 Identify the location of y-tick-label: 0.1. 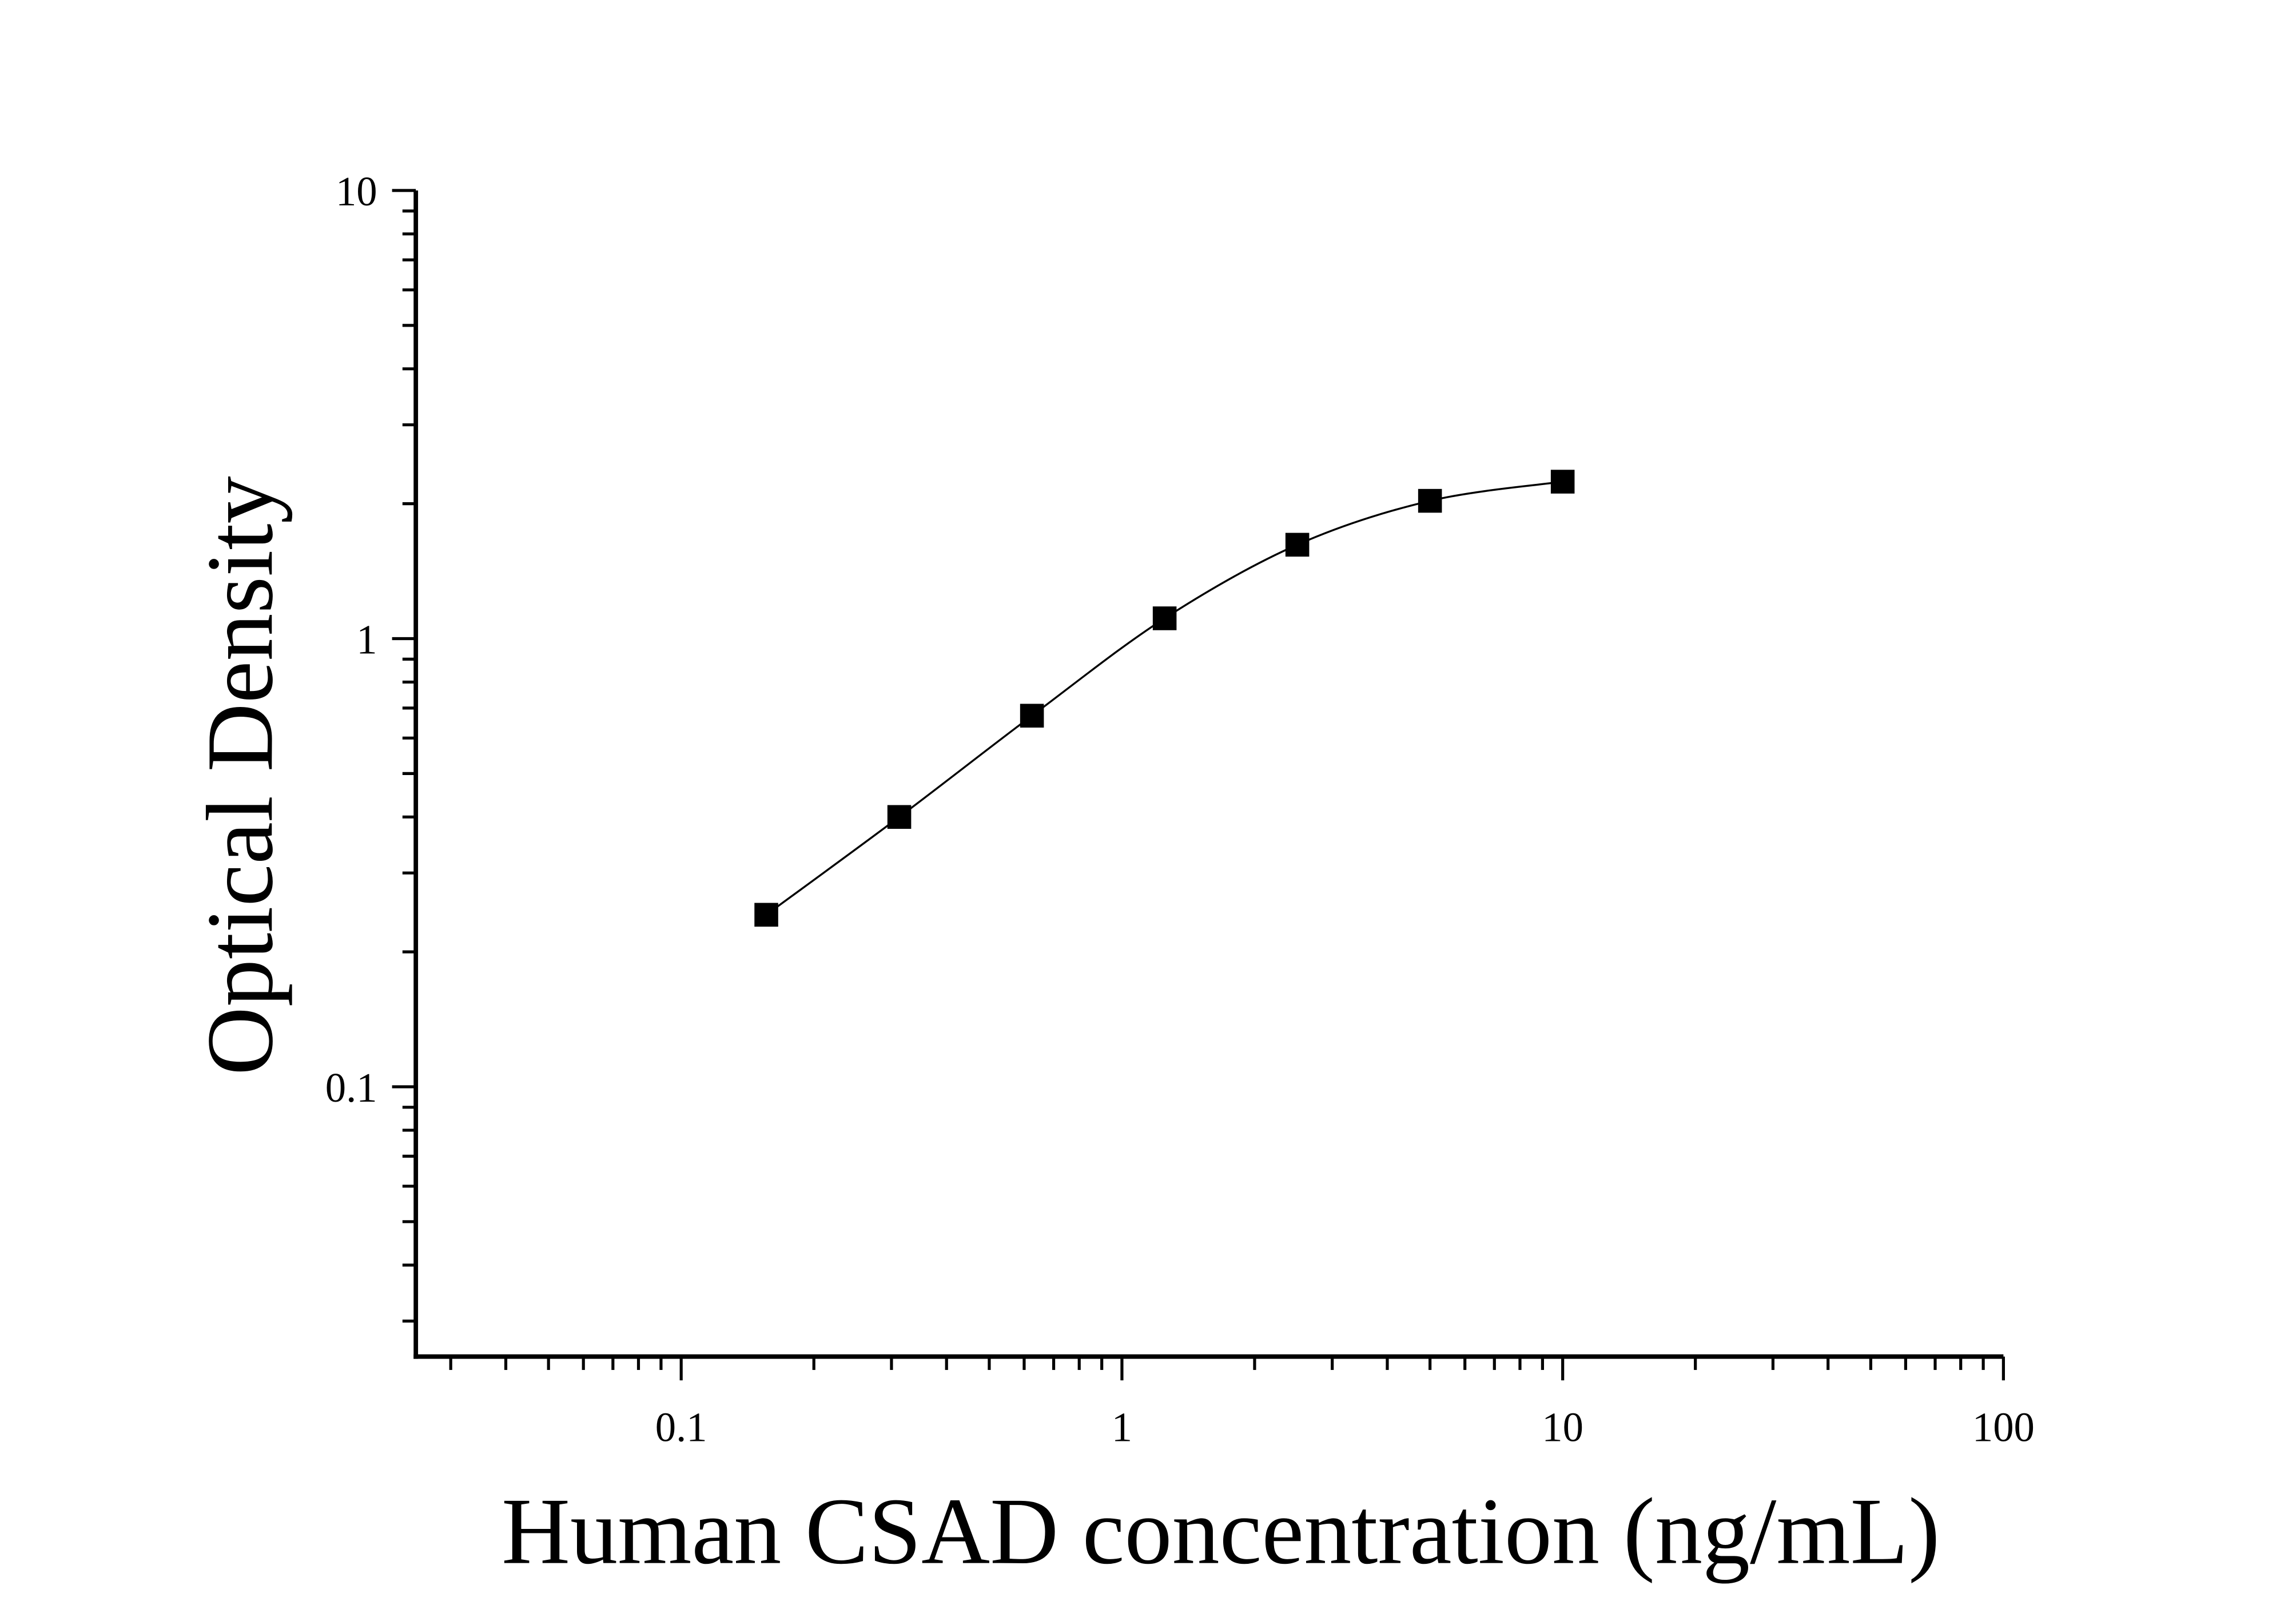
(351, 1087).